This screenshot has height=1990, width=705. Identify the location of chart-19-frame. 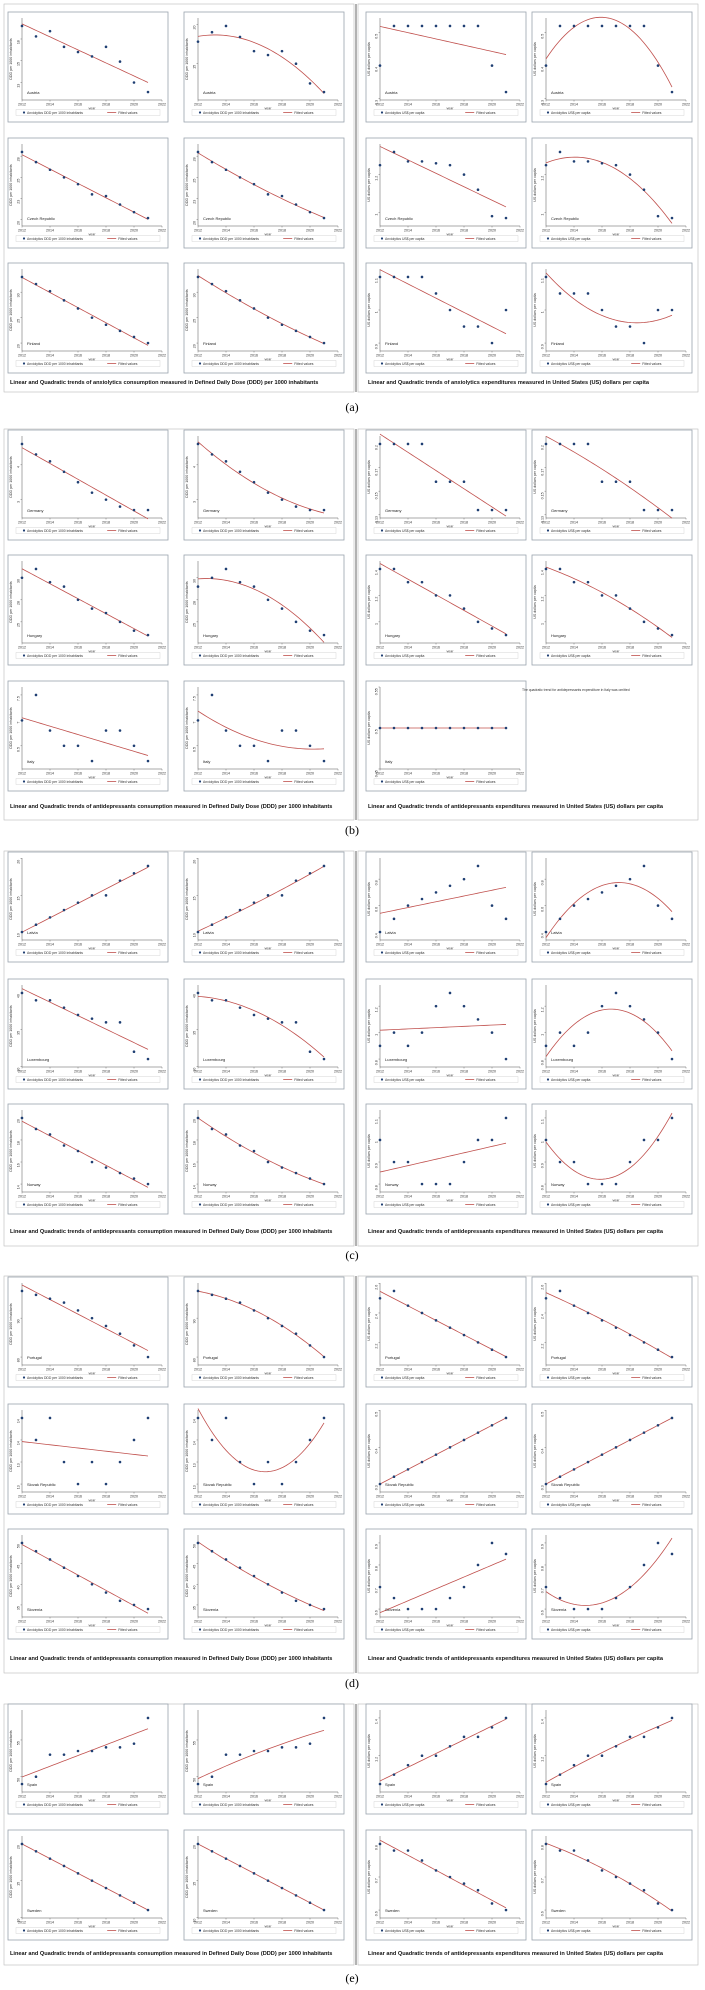
(612, 610).